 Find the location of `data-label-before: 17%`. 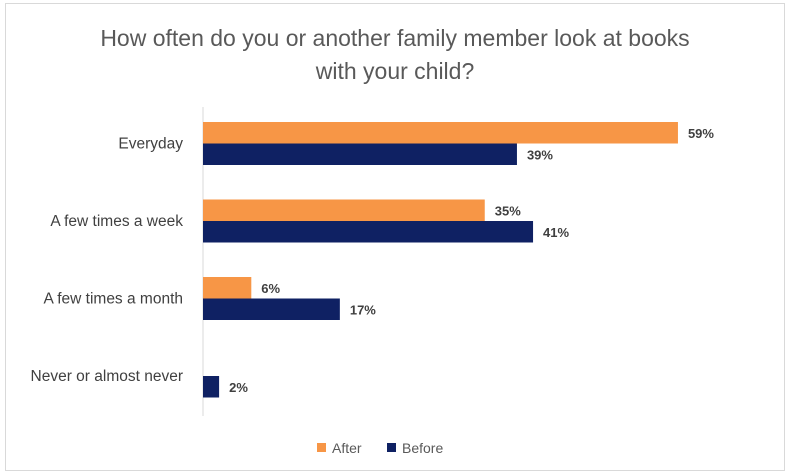

data-label-before: 17% is located at coordinates (363, 309).